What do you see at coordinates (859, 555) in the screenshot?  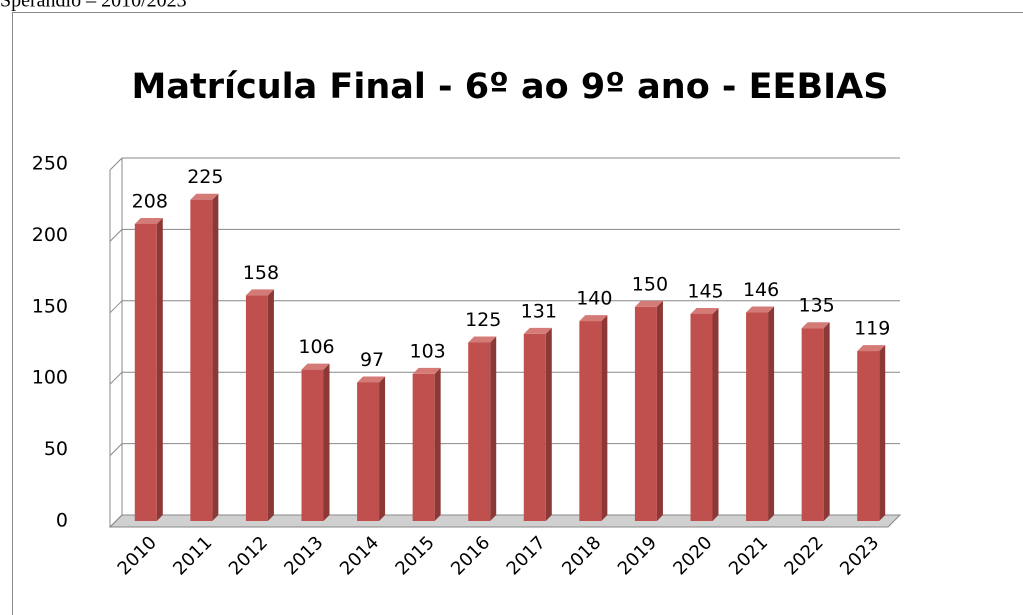 I see `x-tick-label: 2023` at bounding box center [859, 555].